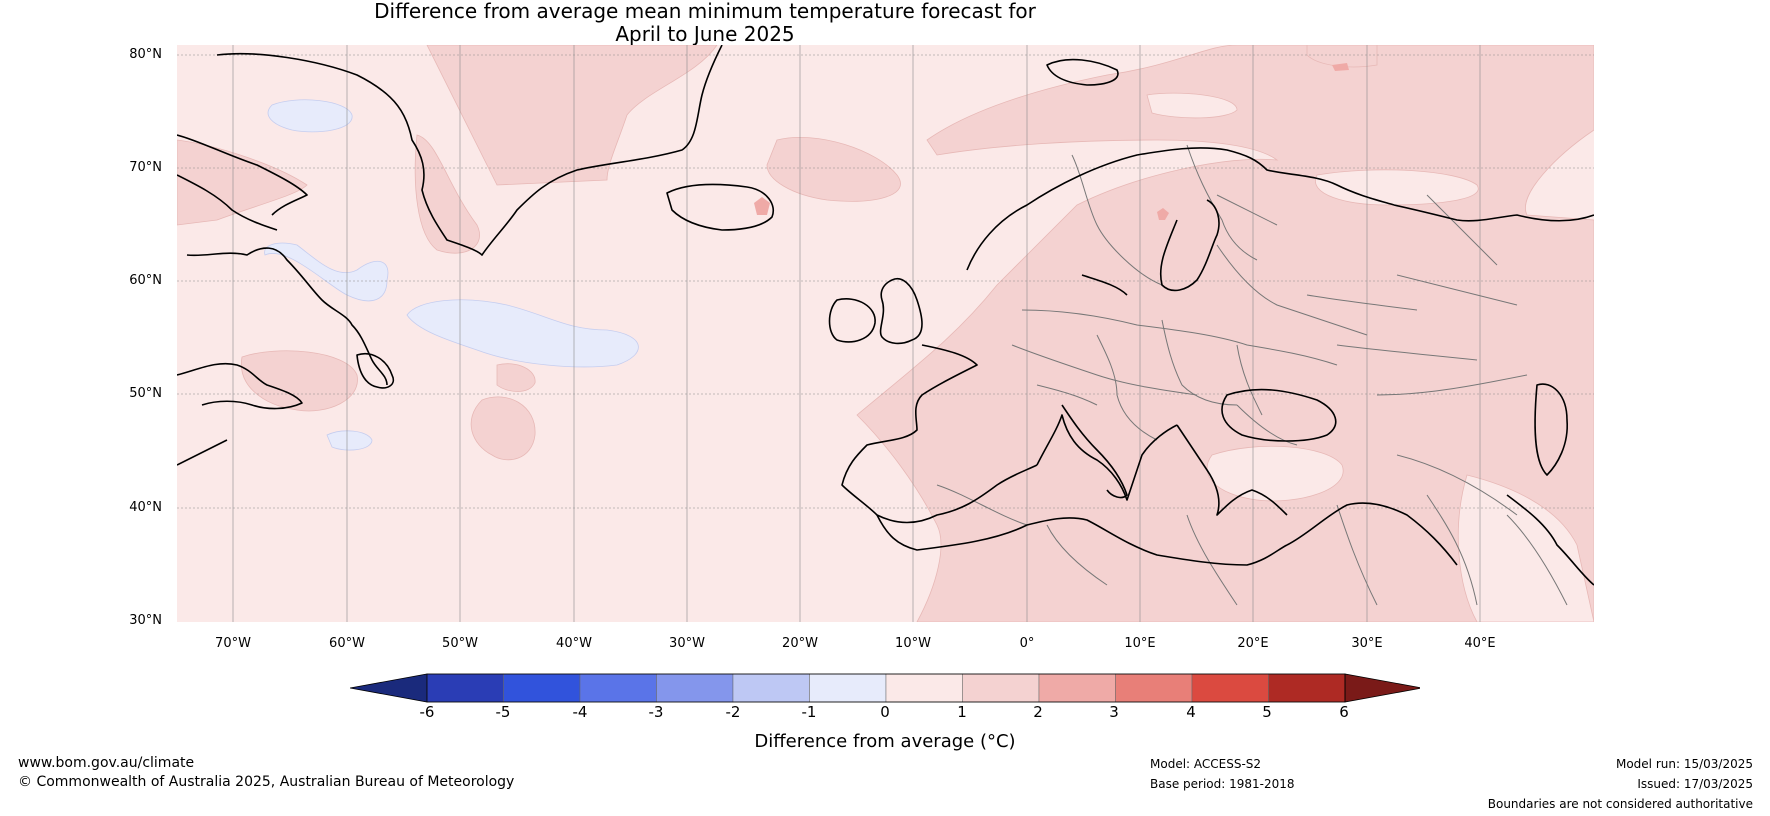 The width and height of the screenshot is (1770, 816). What do you see at coordinates (733, 712) in the screenshot?
I see `colorbar-tick-minus2: -2` at bounding box center [733, 712].